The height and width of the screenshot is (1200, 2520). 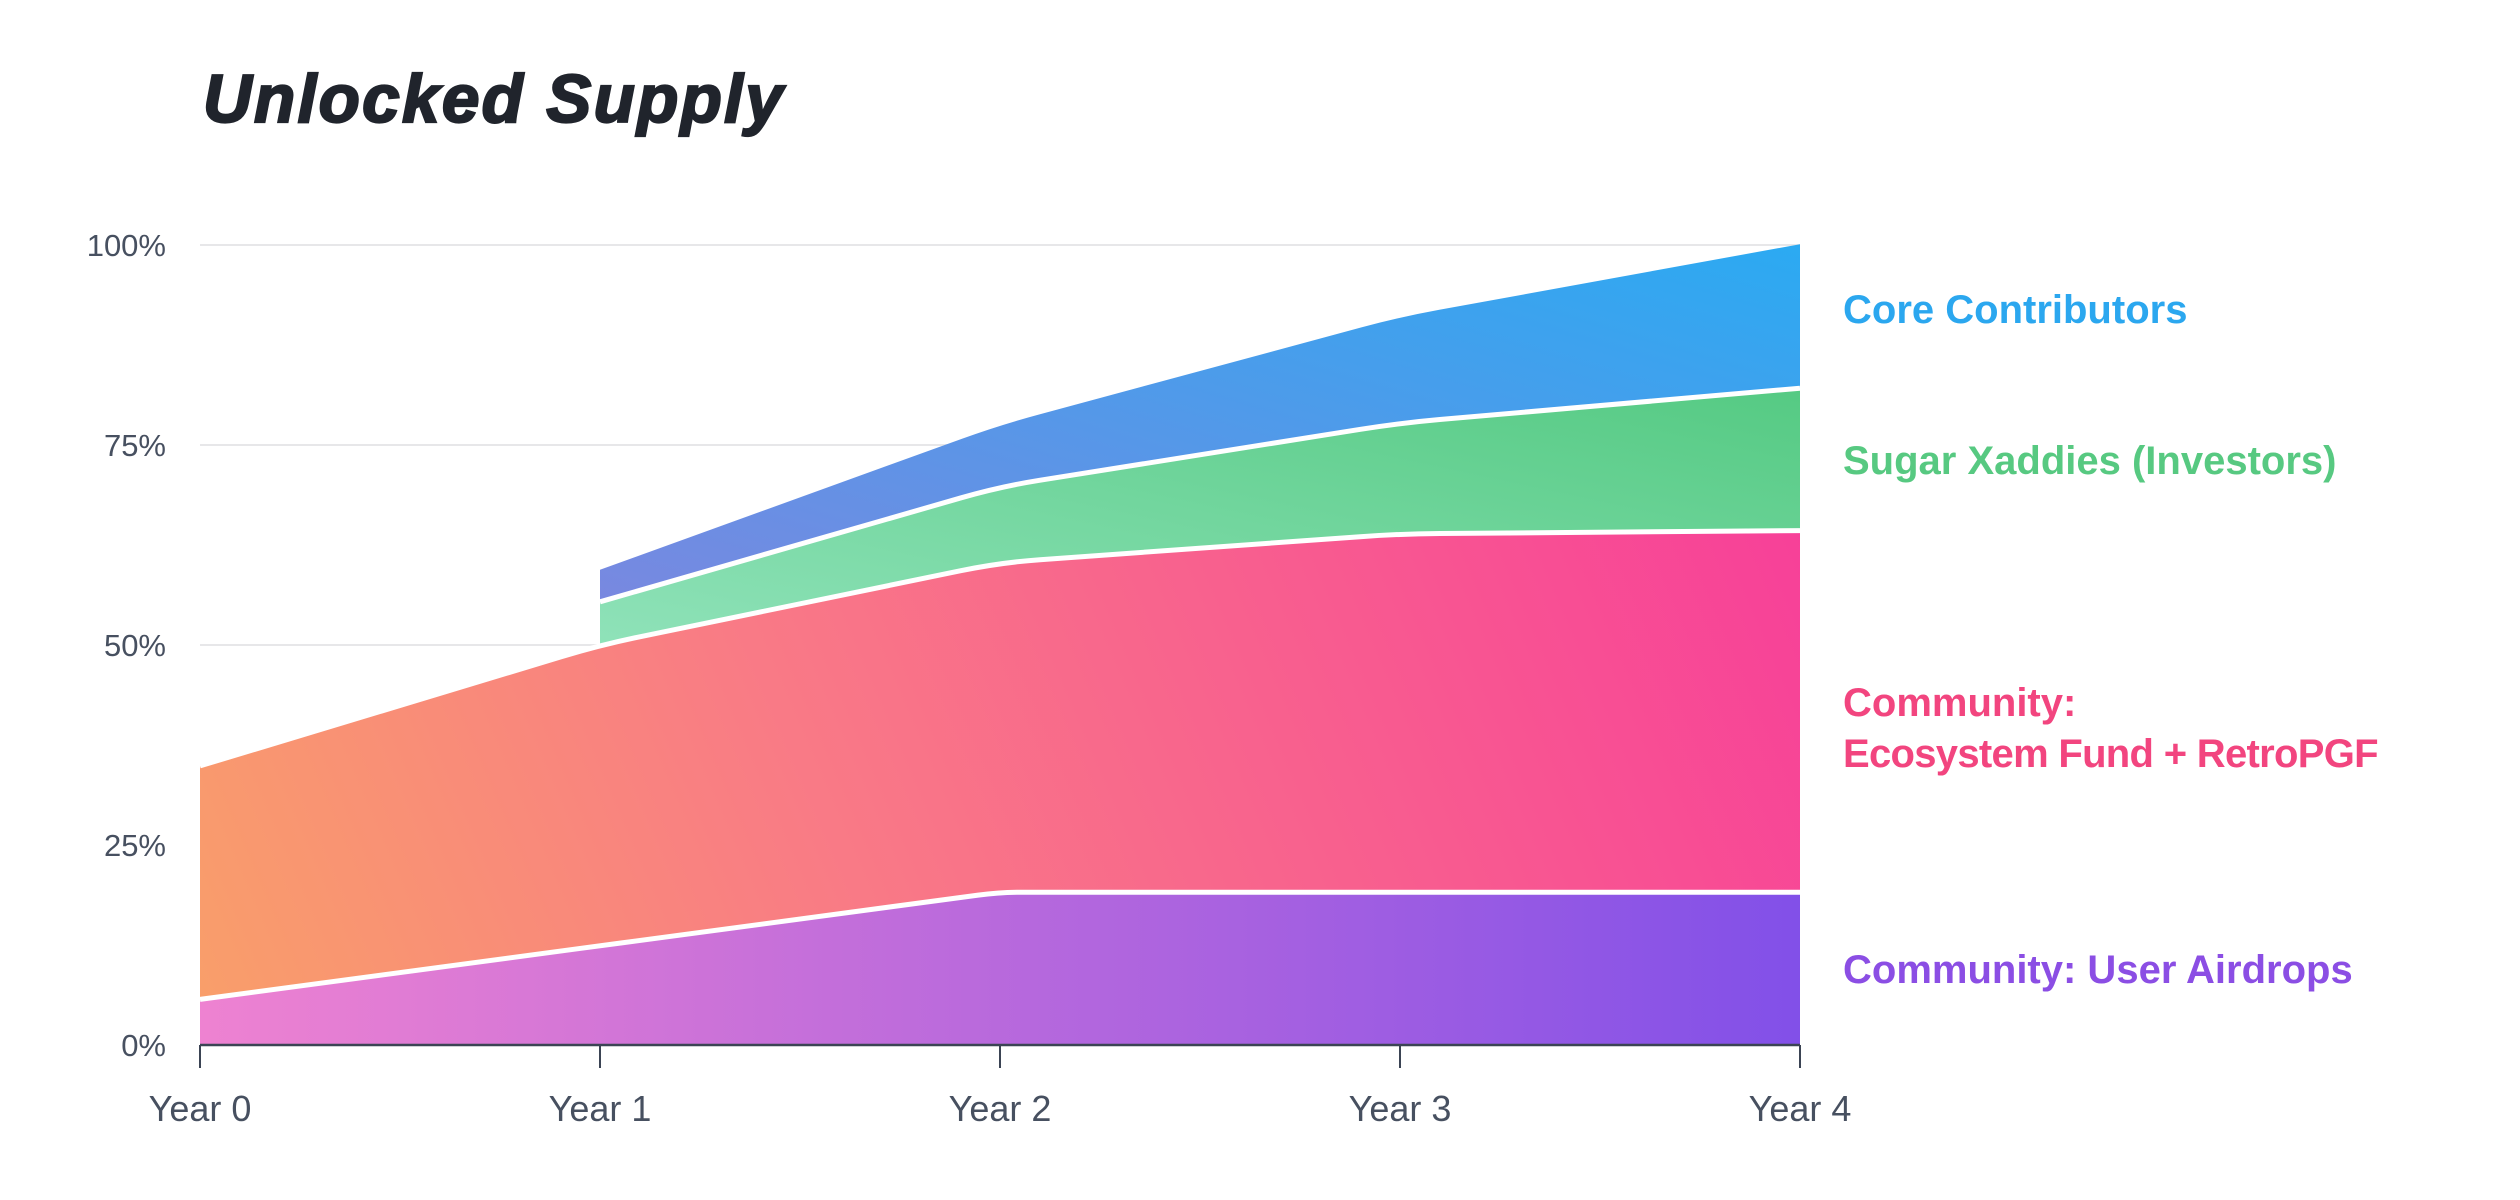 What do you see at coordinates (2015, 310) in the screenshot?
I see `svg-text: Core Contributors` at bounding box center [2015, 310].